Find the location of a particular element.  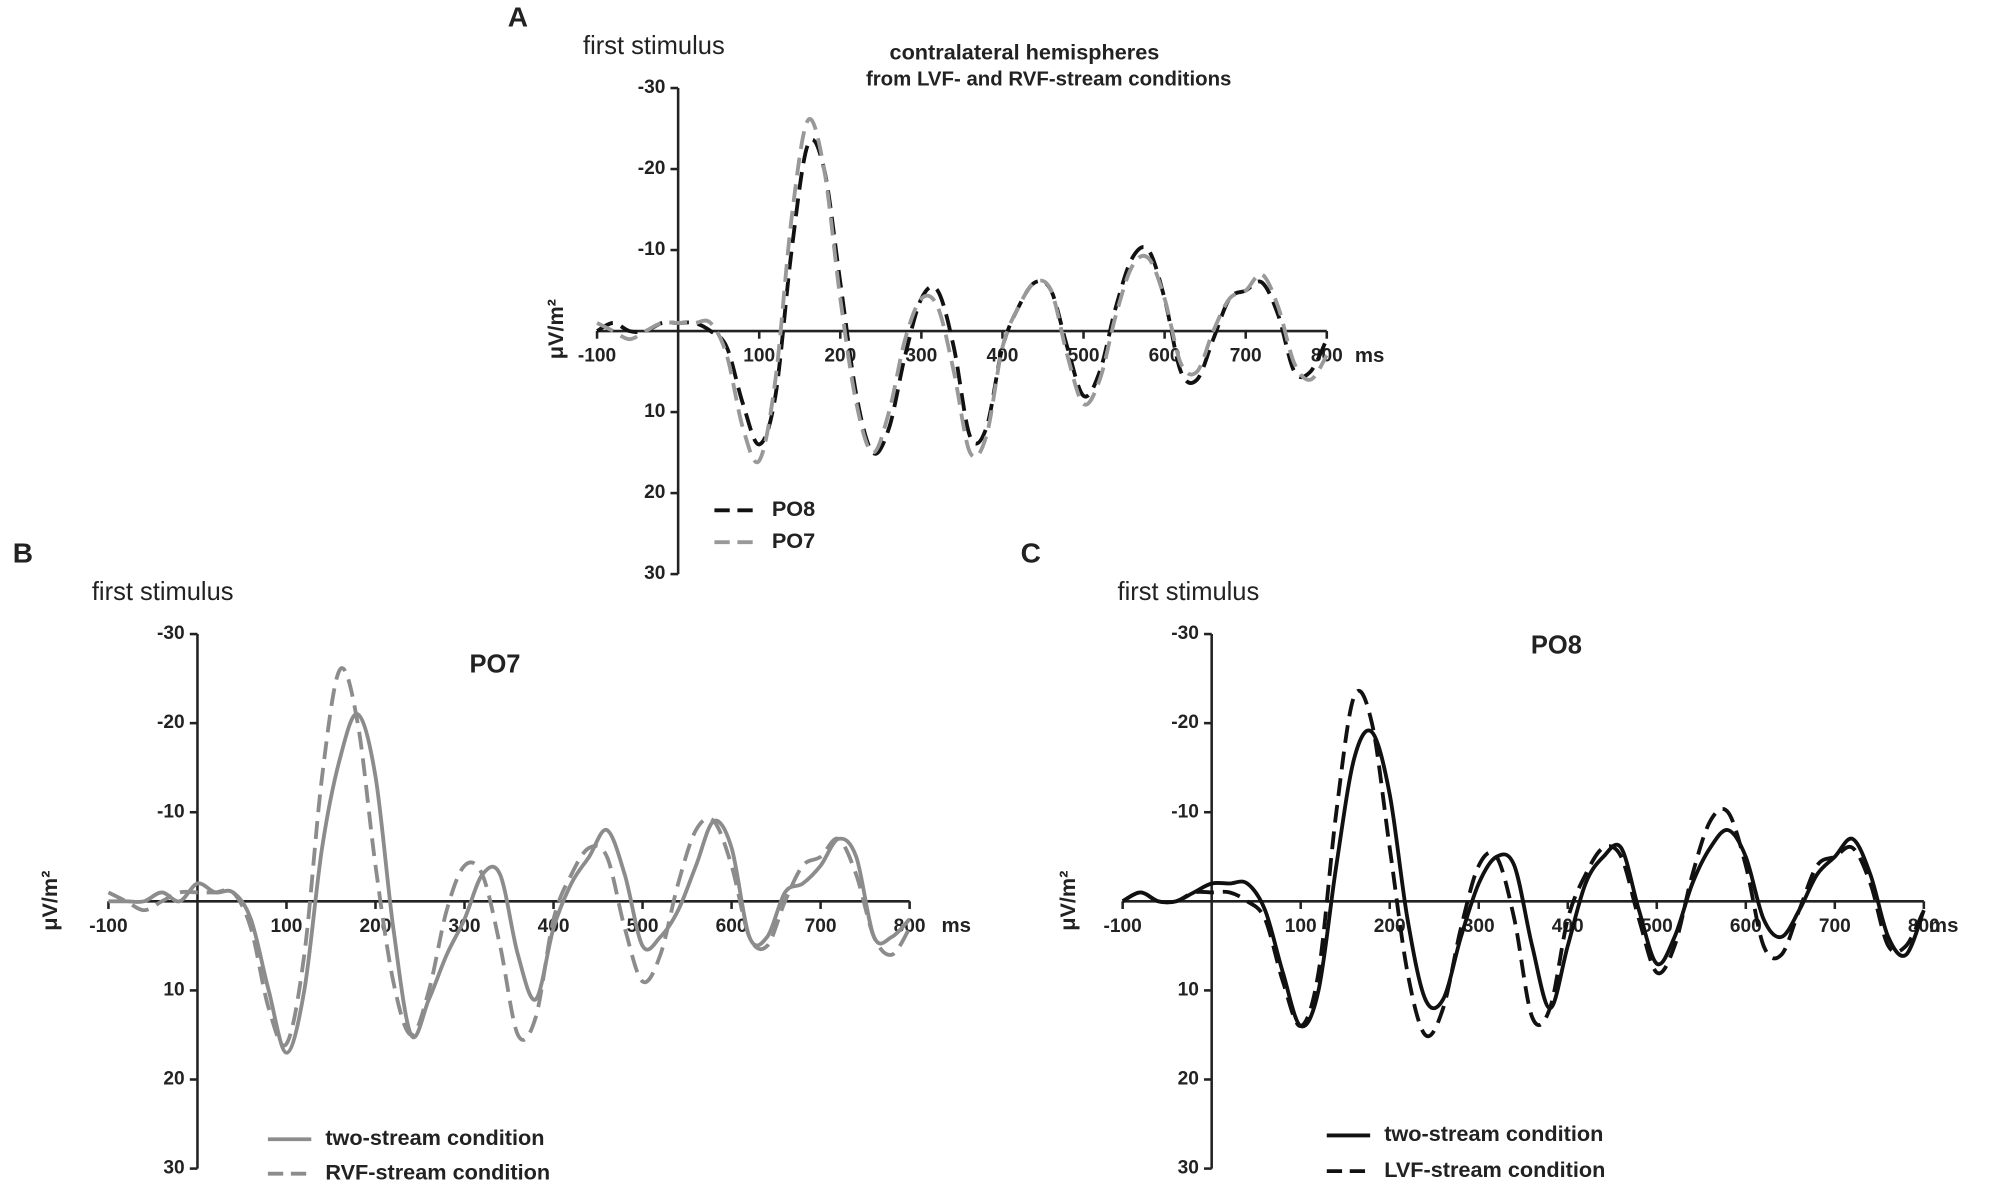

panel-label: C is located at coordinates (1031, 552).